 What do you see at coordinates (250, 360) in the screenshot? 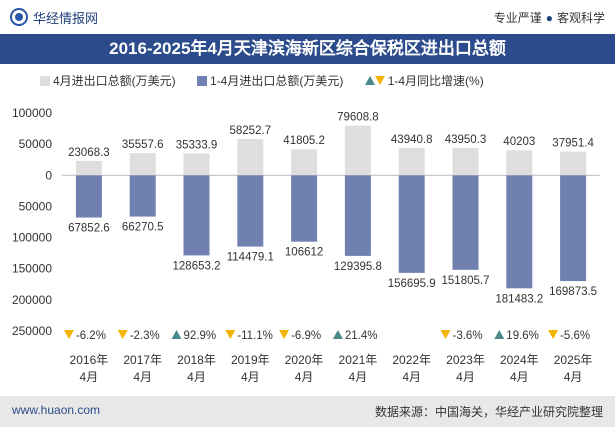
I see `x-tick-label: 2019年` at bounding box center [250, 360].